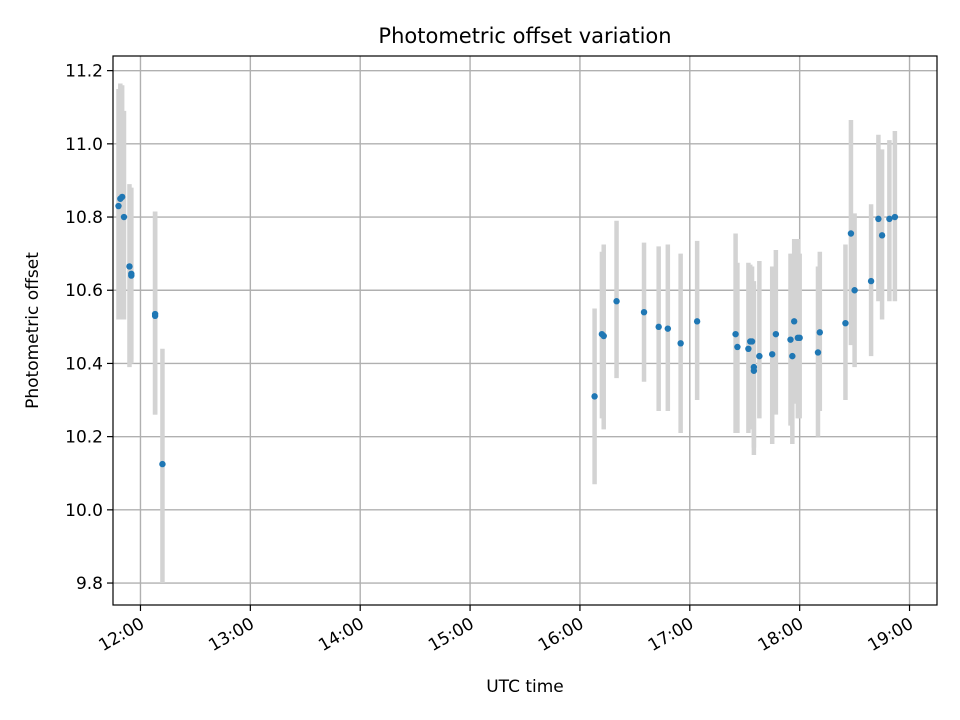  What do you see at coordinates (84, 511) in the screenshot?
I see `y-tick-label: 10.0` at bounding box center [84, 511].